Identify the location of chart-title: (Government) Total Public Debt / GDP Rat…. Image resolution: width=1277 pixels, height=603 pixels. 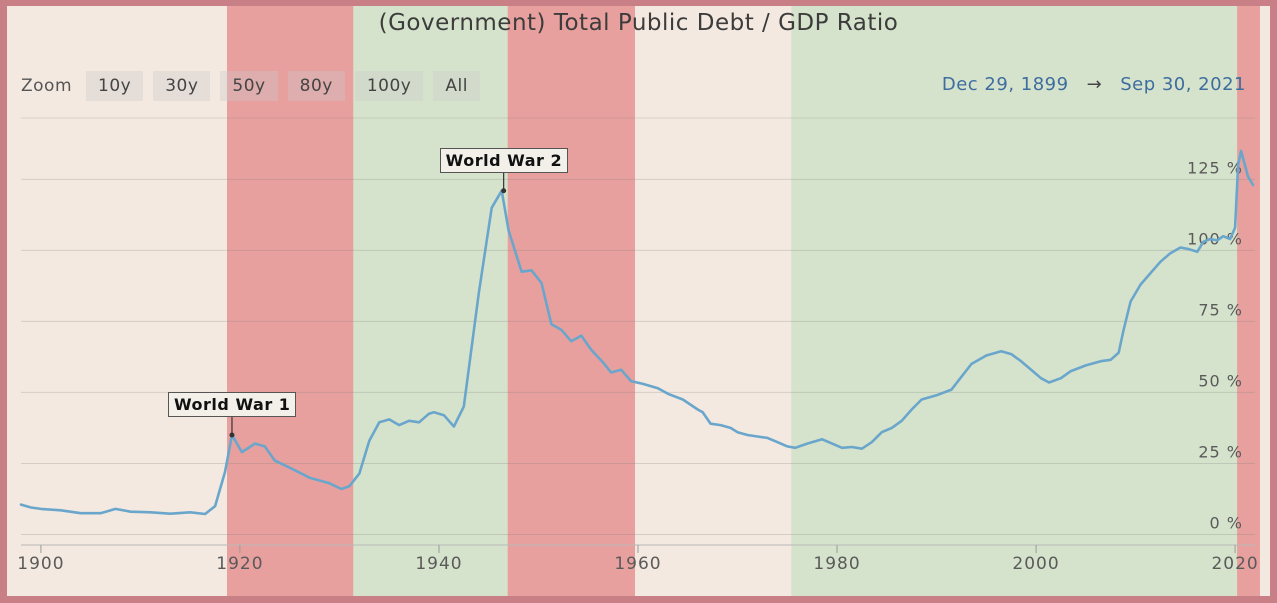
(638, 23).